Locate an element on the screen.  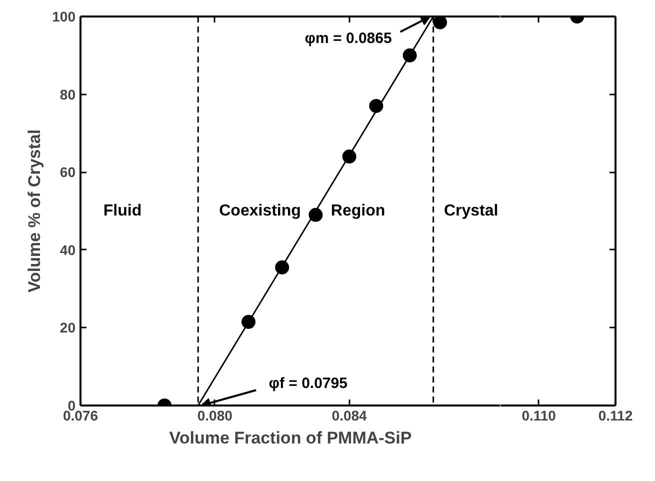
x-tick-label: 0.110 is located at coordinates (539, 416).